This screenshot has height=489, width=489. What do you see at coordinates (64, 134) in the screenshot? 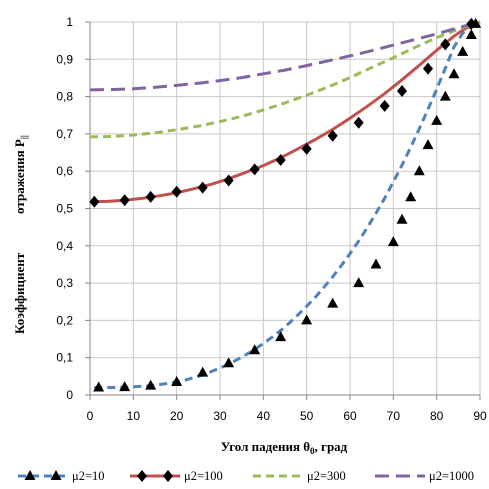
I see `y-tick-label: 0,7` at bounding box center [64, 134].